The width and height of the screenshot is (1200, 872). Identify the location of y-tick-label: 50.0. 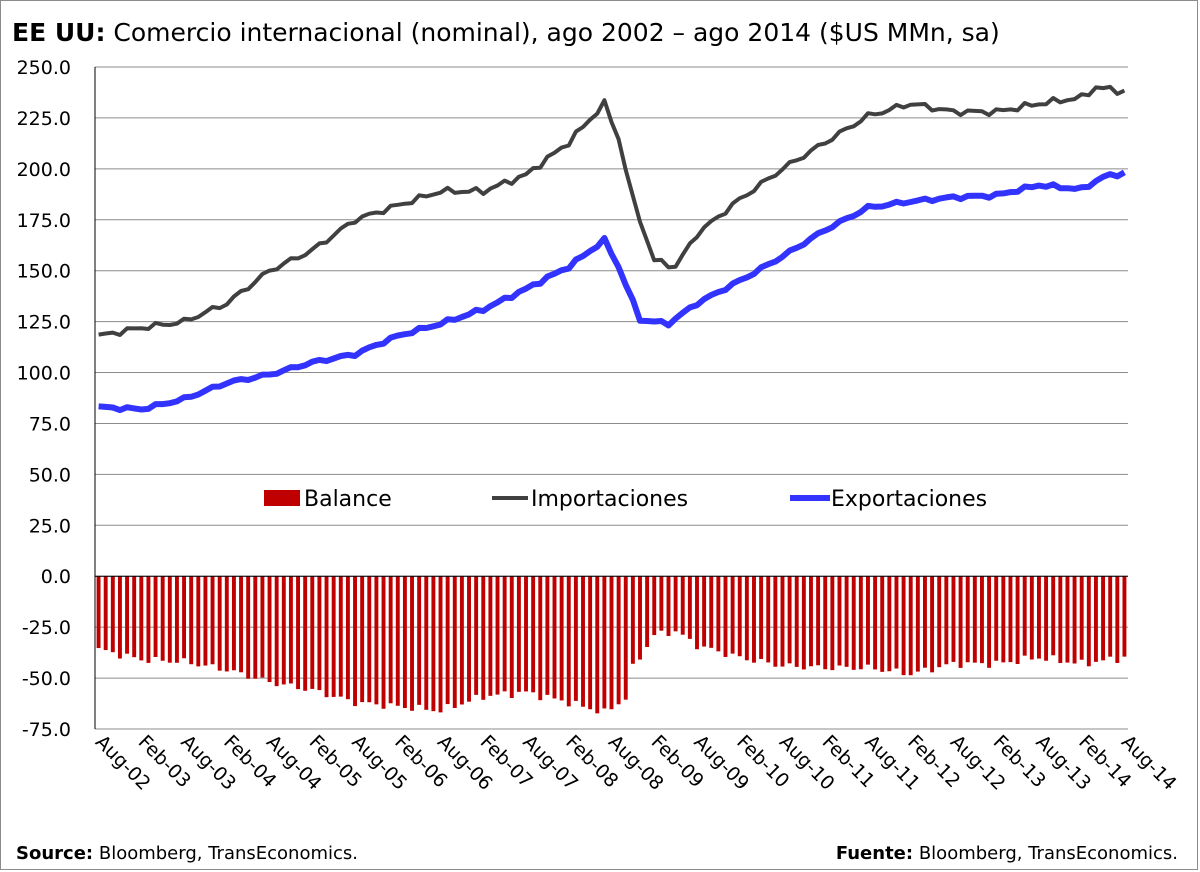
(50, 475).